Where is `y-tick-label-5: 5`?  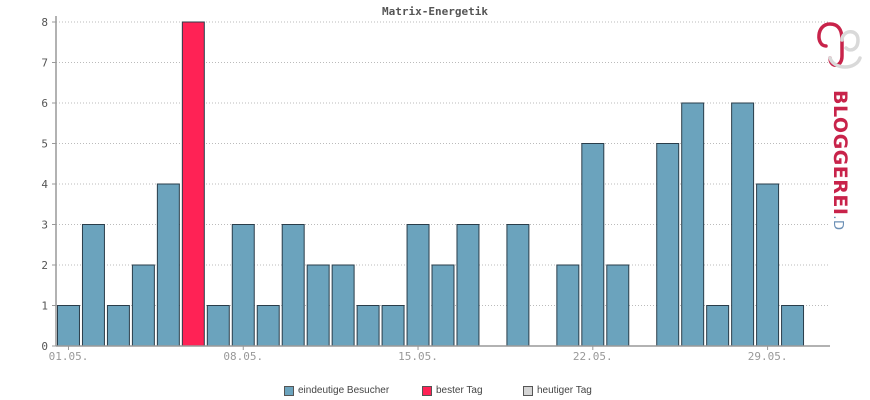
y-tick-label-5: 5 is located at coordinates (44, 144).